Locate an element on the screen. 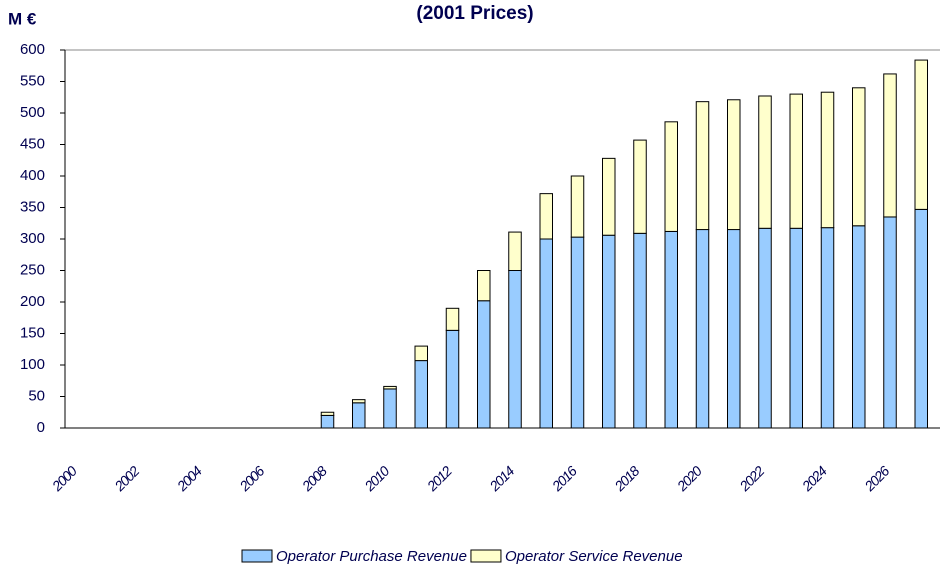 This screenshot has width=941, height=571. x-tick-label: 2010 is located at coordinates (377, 479).